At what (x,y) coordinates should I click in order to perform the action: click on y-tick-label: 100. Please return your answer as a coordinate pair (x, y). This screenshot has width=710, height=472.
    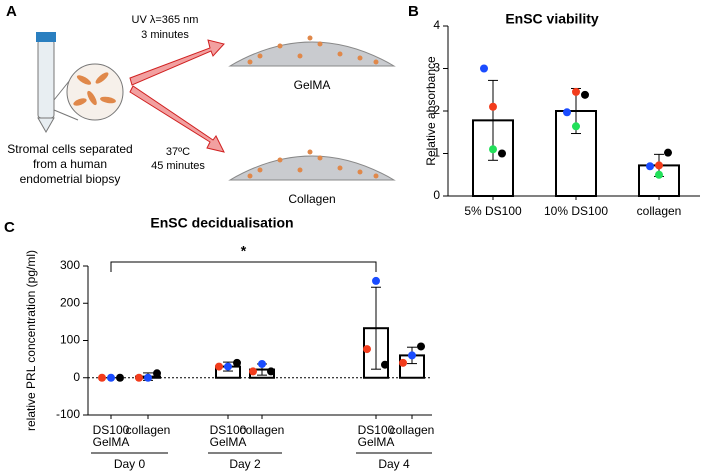
    Looking at the image, I should click on (70, 340).